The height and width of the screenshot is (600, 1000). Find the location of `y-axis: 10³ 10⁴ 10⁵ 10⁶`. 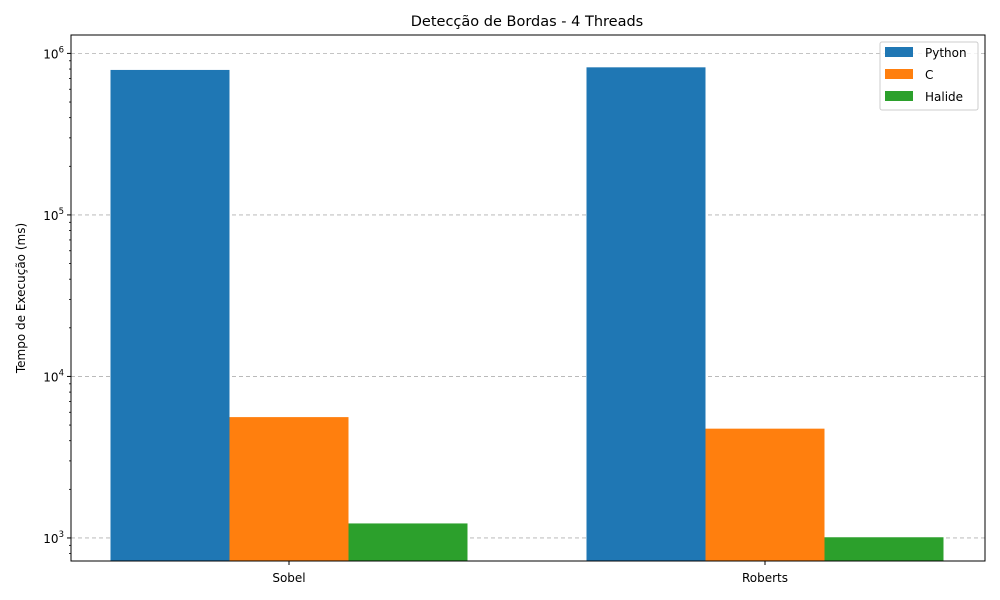

y-axis: 10³ 10⁴ 10⁵ 10⁶ is located at coordinates (57, 300).